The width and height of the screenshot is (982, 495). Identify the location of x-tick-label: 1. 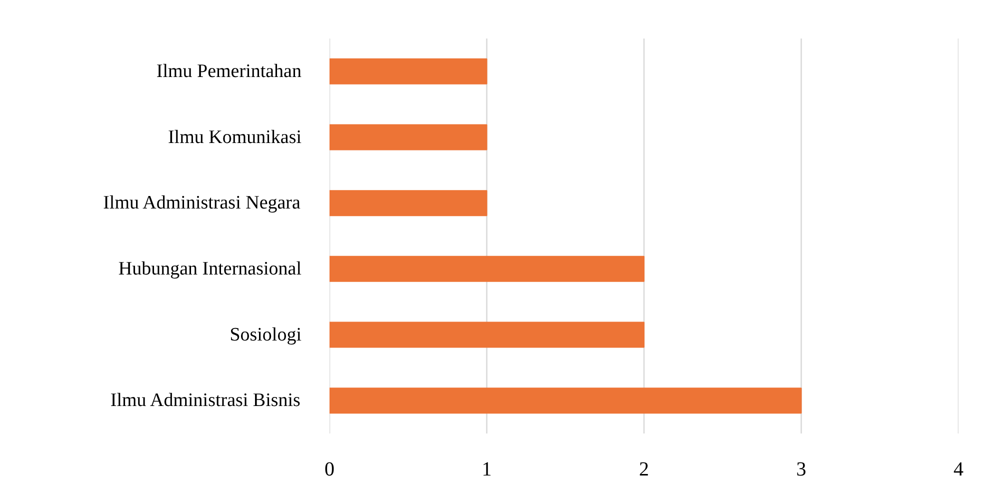
(487, 469).